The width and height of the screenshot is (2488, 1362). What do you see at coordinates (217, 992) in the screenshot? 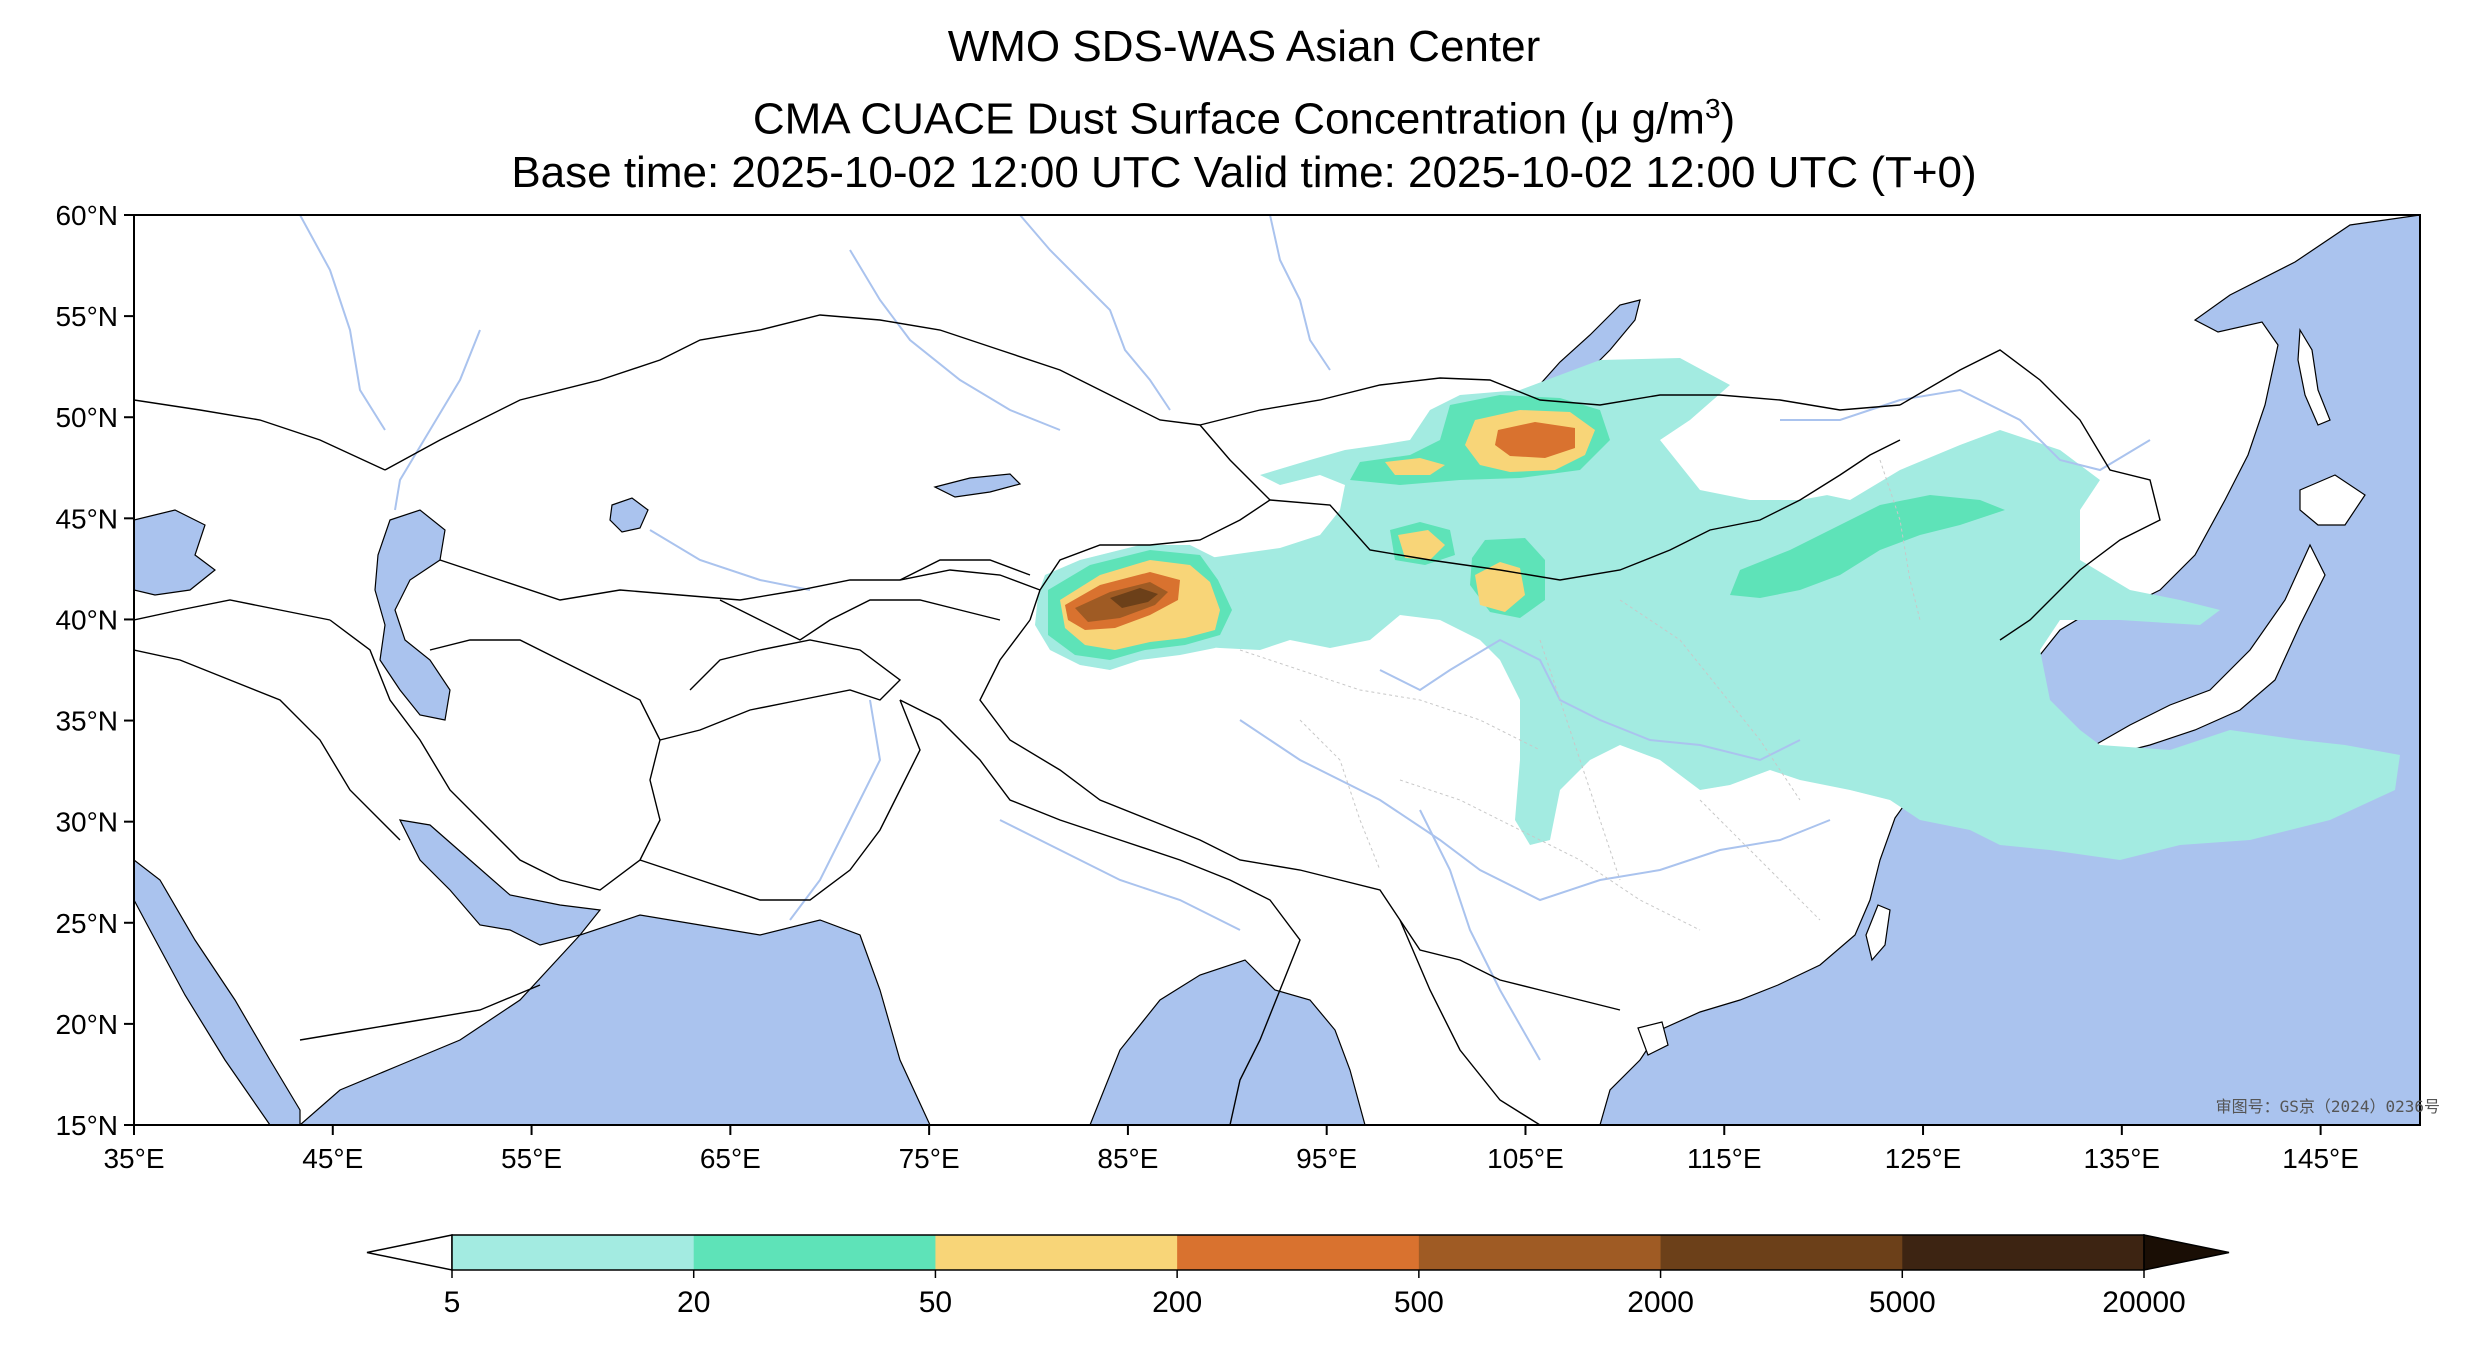
I see `red-sea` at bounding box center [217, 992].